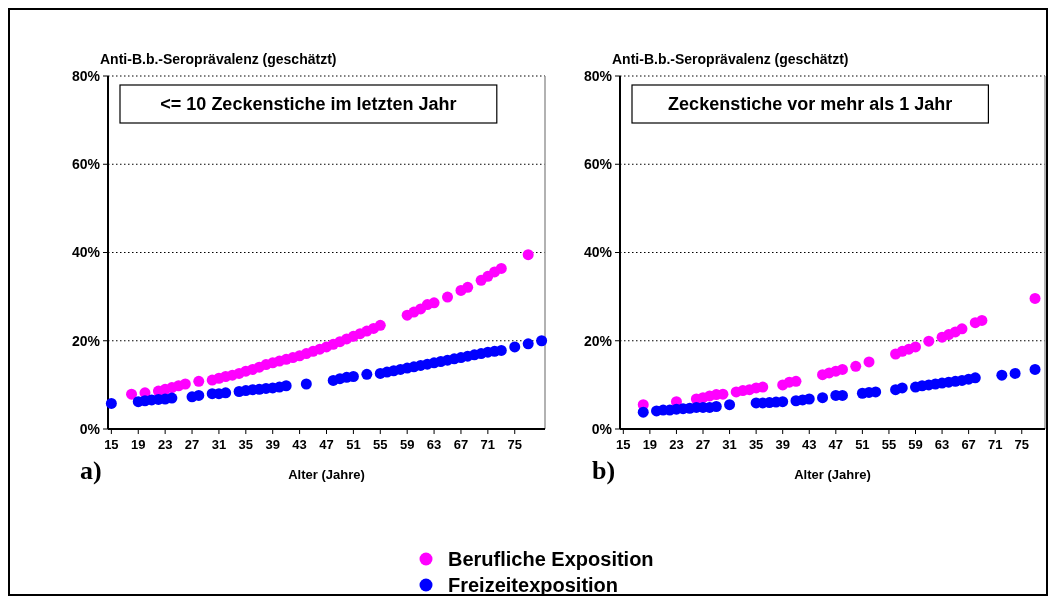 Image resolution: width=1050 pixels, height=598 pixels. Describe the element at coordinates (308, 104) in the screenshot. I see `text: <= 10 Zeckenstiche im letzten Jahr` at that location.